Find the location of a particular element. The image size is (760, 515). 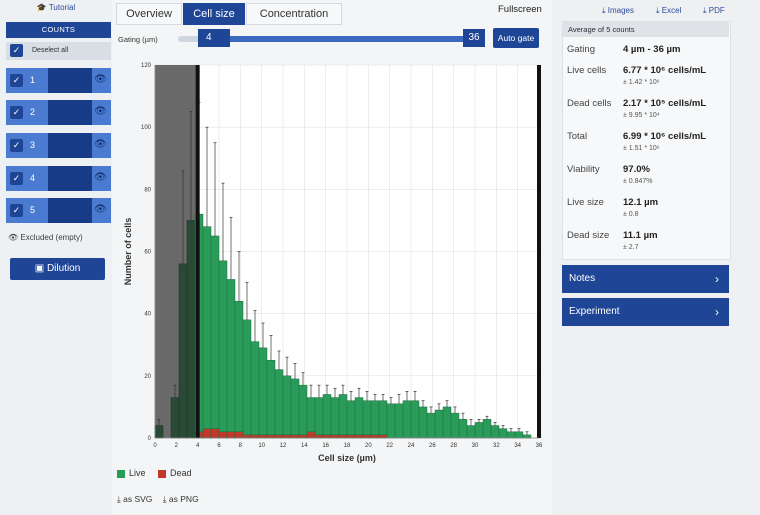

fullscreen-button: Fullscreen is located at coordinates (520, 9).